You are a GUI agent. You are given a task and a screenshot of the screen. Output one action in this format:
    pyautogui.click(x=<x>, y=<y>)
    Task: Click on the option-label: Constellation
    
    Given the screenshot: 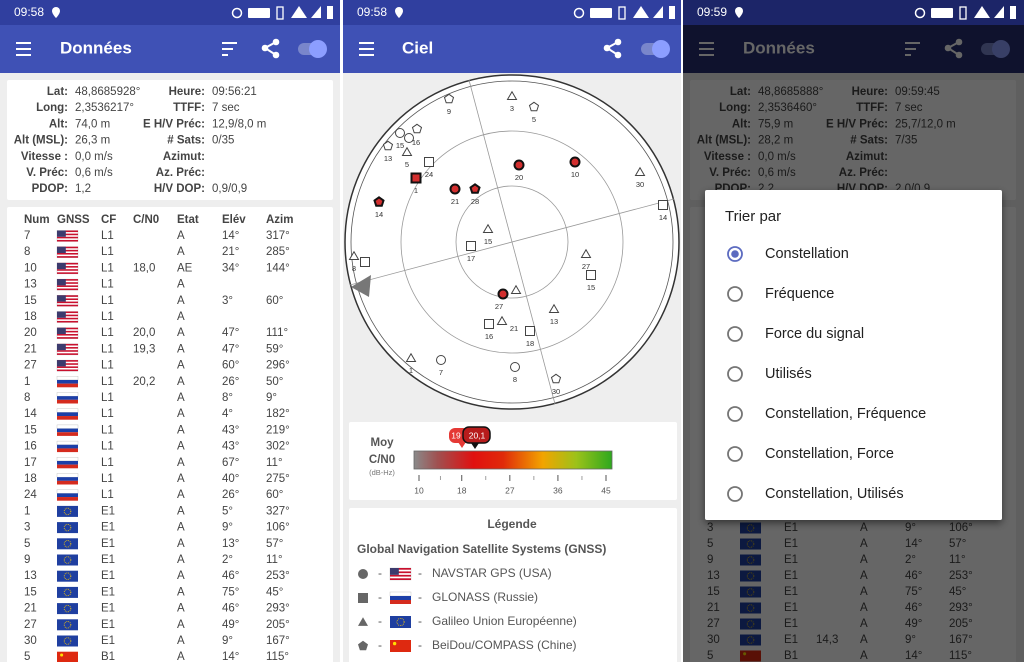 What is the action you would take?
    pyautogui.click(x=807, y=254)
    